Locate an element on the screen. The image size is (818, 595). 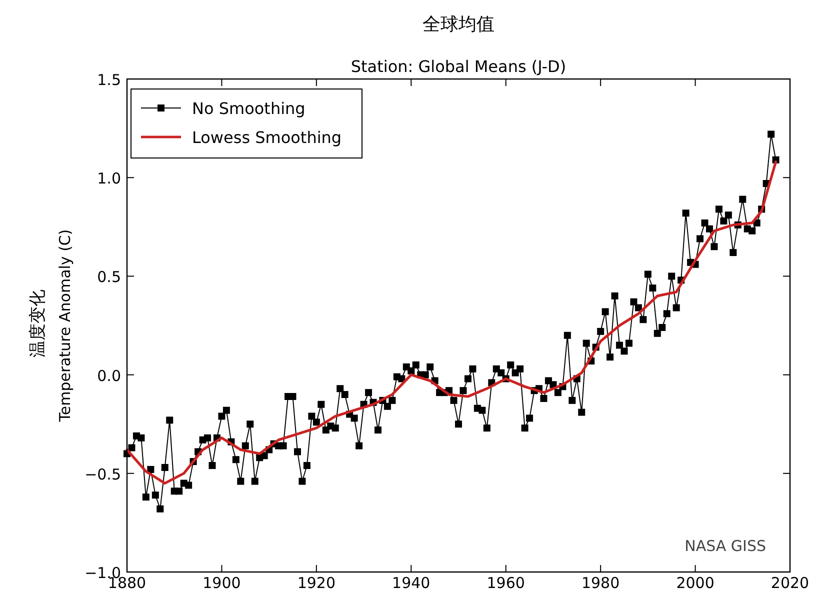
y-tick-label: −0.5 is located at coordinates (102, 474).